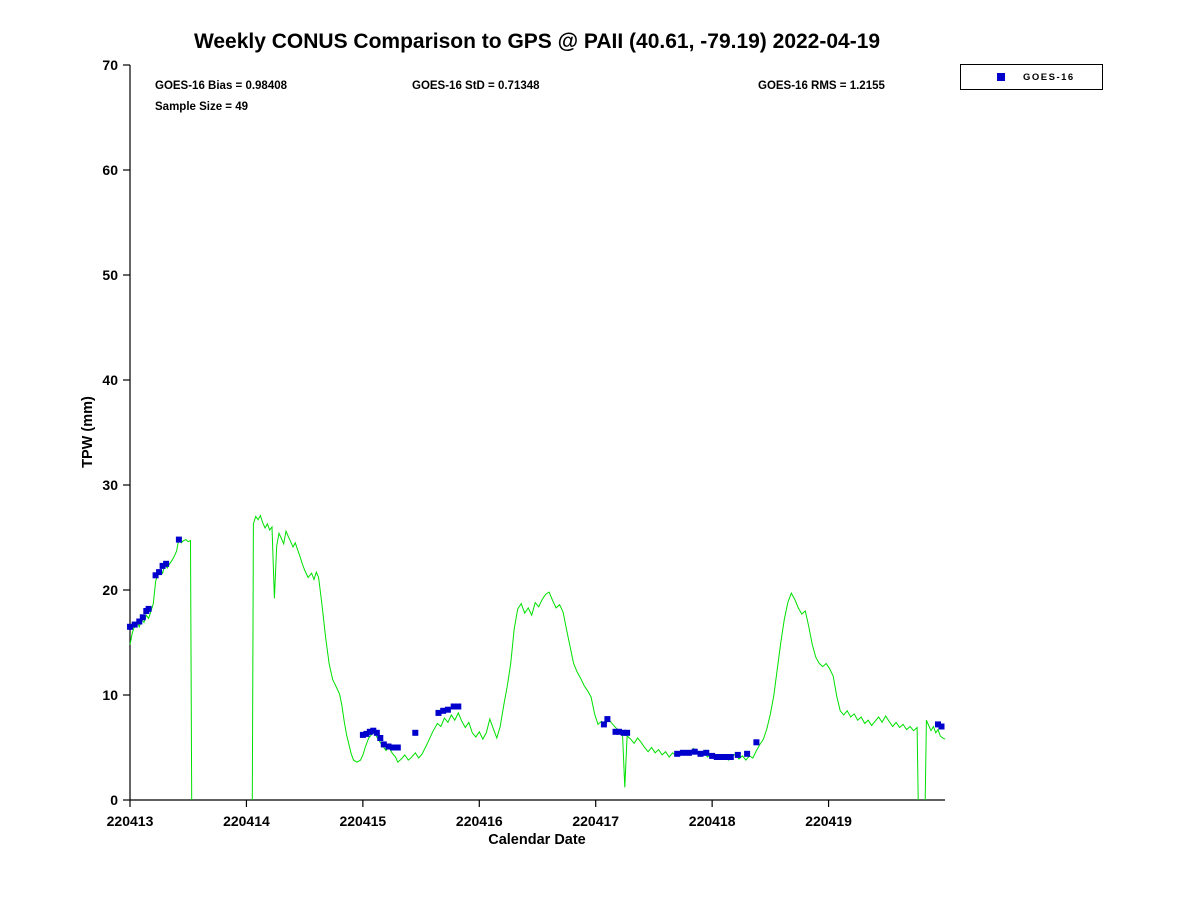 The image size is (1200, 900). What do you see at coordinates (110, 590) in the screenshot?
I see `svg-text: 20` at bounding box center [110, 590].